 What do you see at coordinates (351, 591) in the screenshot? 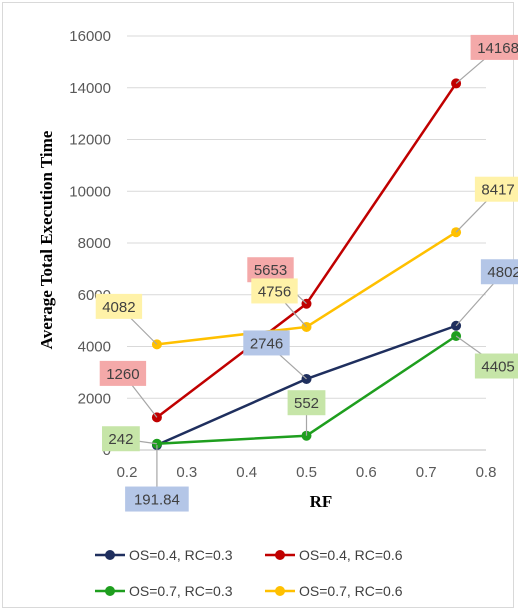
I see `legend-label: OS=0.7, RC=0.6` at bounding box center [351, 591].